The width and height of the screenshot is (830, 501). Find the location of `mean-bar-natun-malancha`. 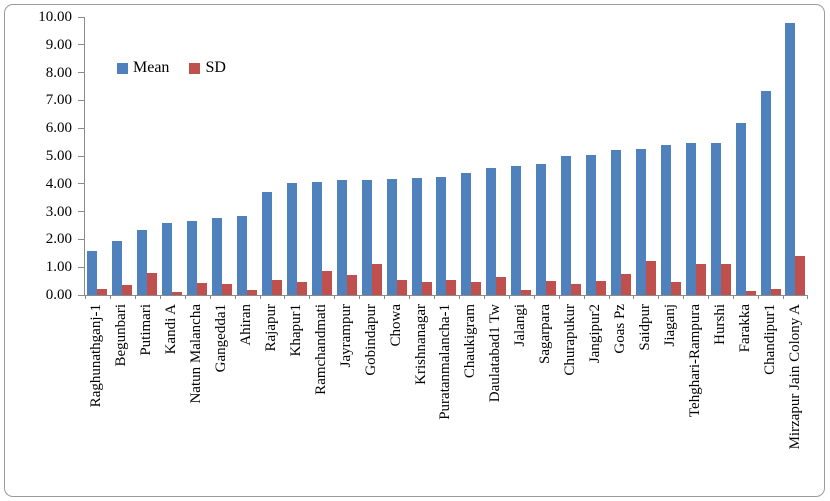

mean-bar-natun-malancha is located at coordinates (192, 258).